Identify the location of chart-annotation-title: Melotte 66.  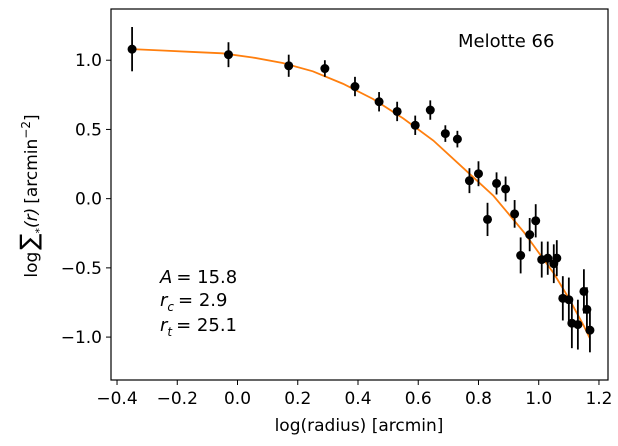
(506, 41).